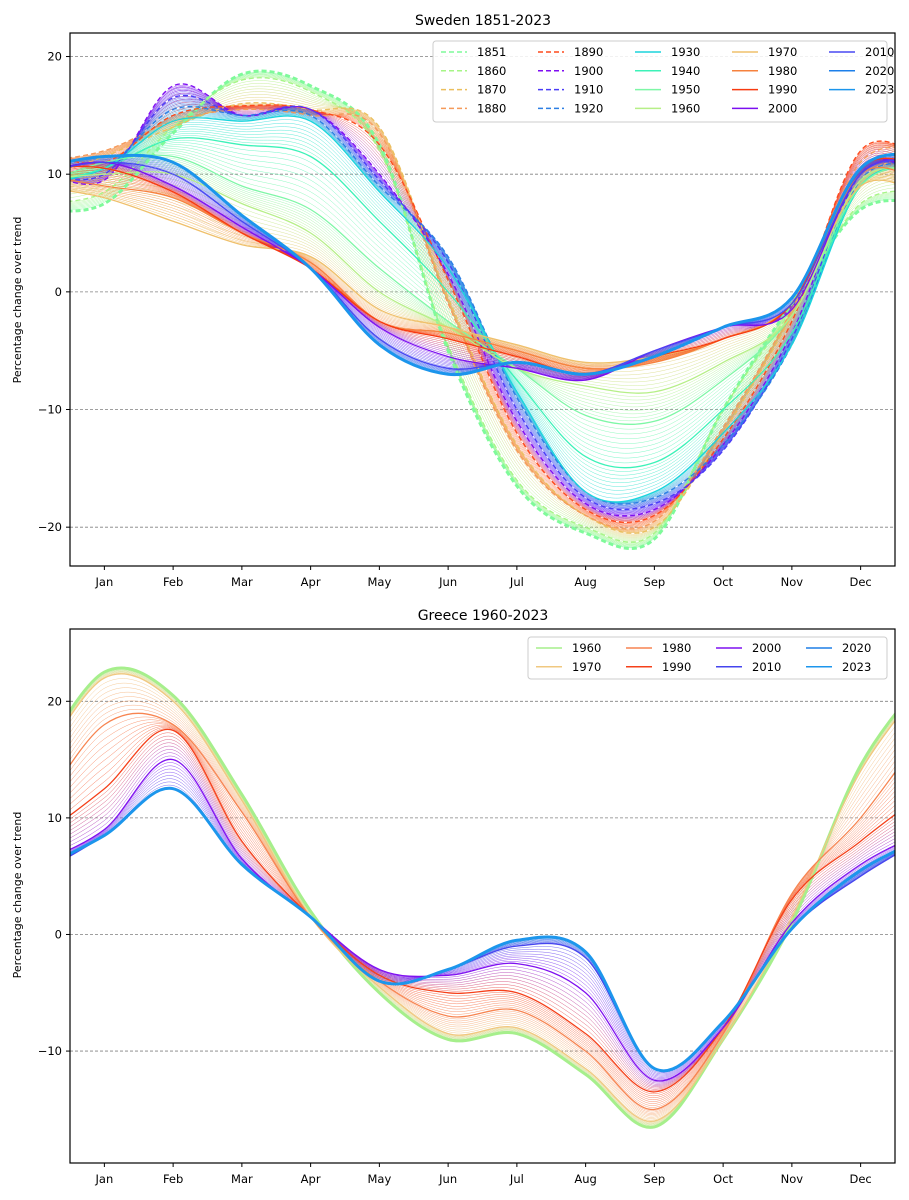 This screenshot has width=909, height=1200. What do you see at coordinates (104, 582) in the screenshot?
I see `x-tick-label: Jan` at bounding box center [104, 582].